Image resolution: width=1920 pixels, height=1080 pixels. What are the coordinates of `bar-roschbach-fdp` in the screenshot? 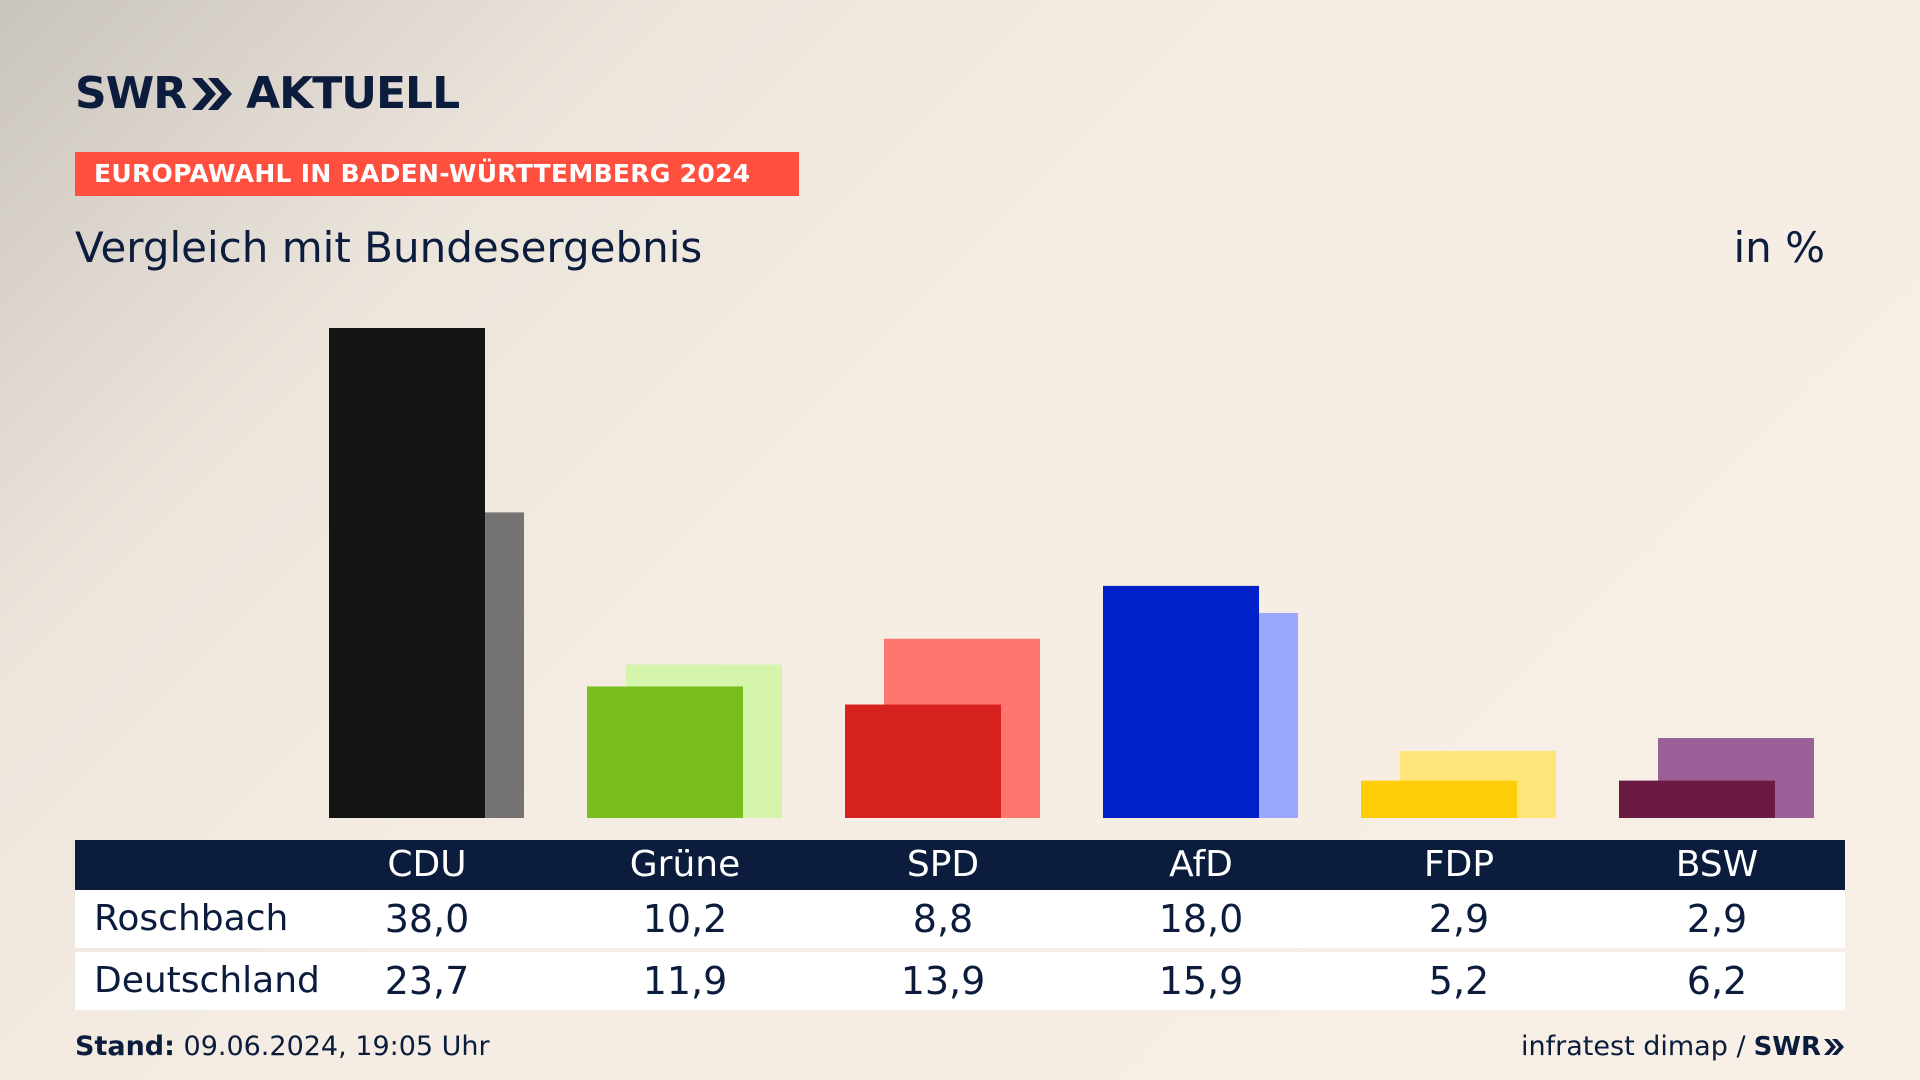 It's located at (1439, 799).